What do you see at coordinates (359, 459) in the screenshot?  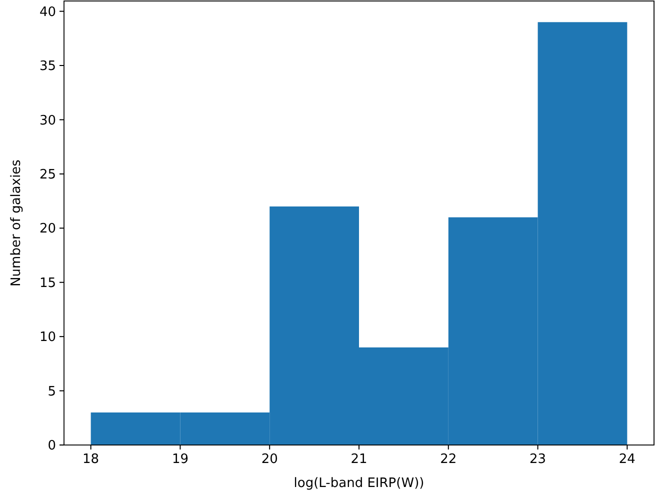 I see `x-tick-label: 21` at bounding box center [359, 459].